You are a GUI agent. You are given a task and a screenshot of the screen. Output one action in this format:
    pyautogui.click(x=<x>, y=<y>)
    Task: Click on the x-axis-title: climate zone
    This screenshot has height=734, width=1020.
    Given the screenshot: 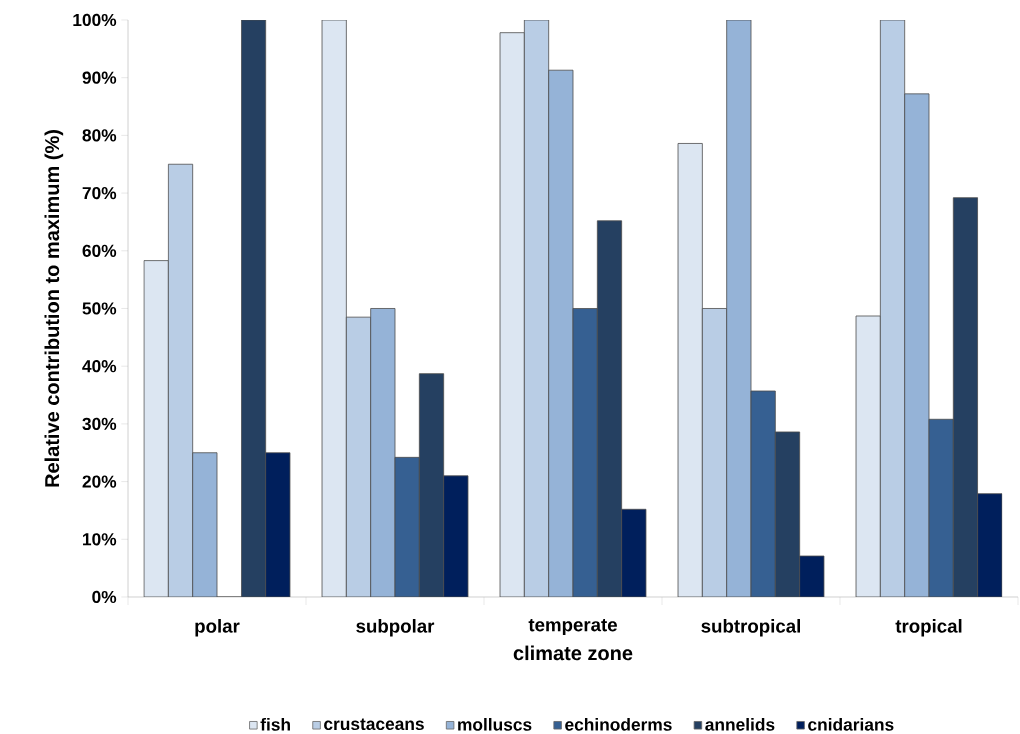 What is the action you would take?
    pyautogui.click(x=573, y=653)
    